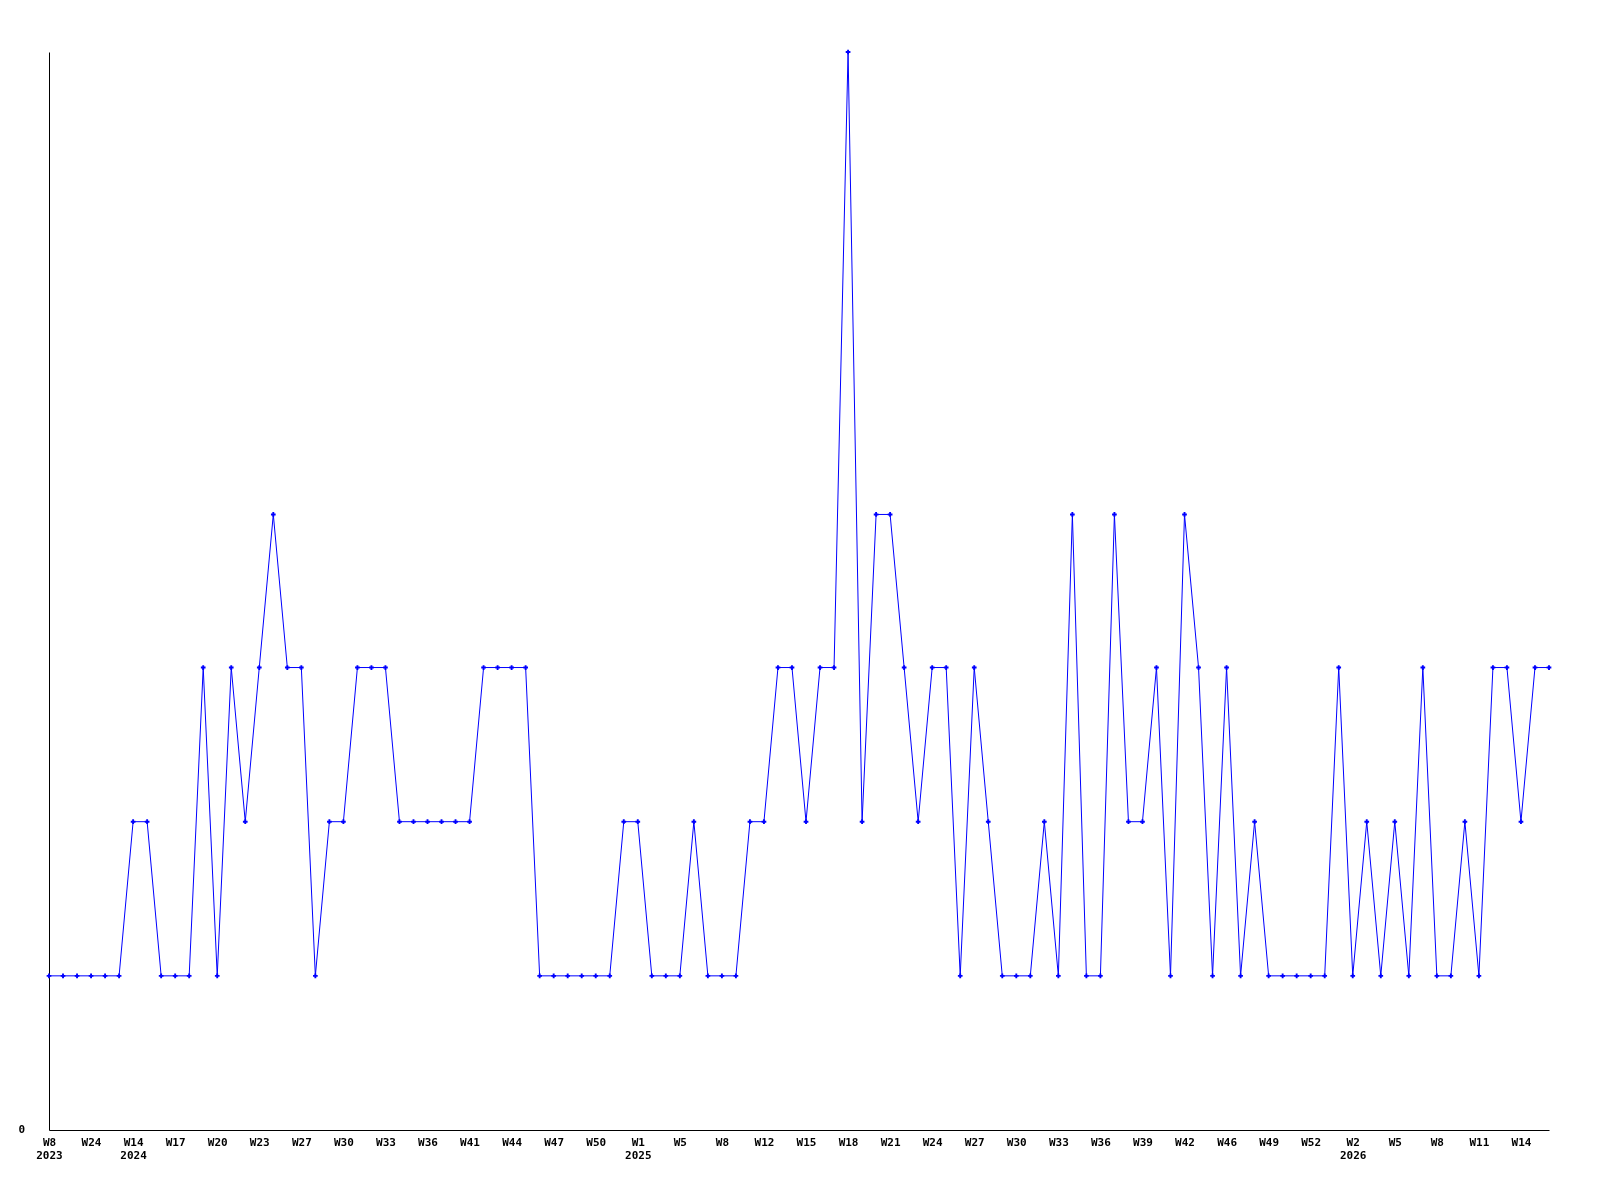 The image size is (1600, 1200). What do you see at coordinates (512, 1142) in the screenshot?
I see `x-tick-label: W44` at bounding box center [512, 1142].